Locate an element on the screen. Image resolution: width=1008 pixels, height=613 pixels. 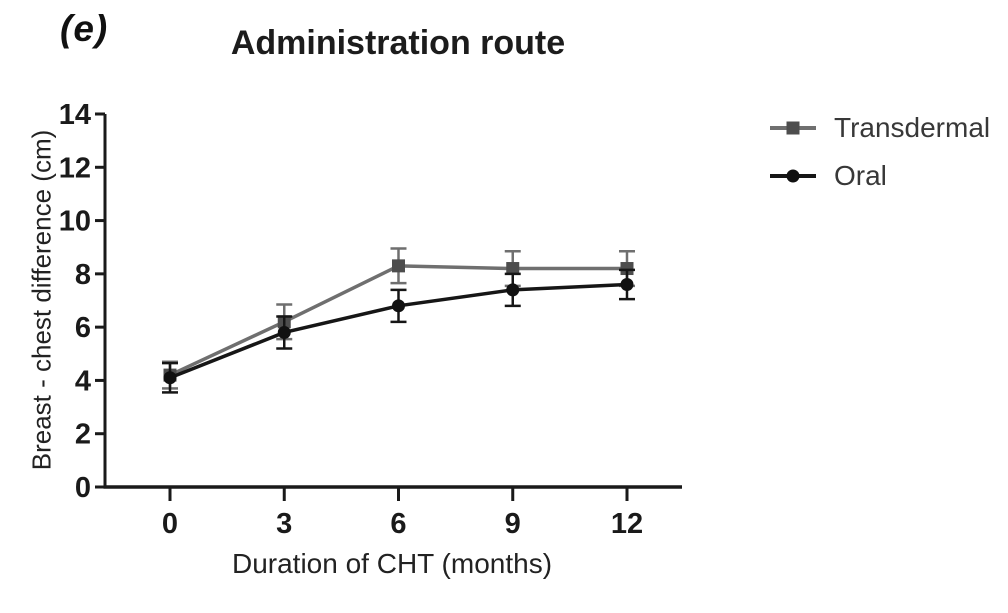
y-tick-label: 10 is located at coordinates (75, 222).